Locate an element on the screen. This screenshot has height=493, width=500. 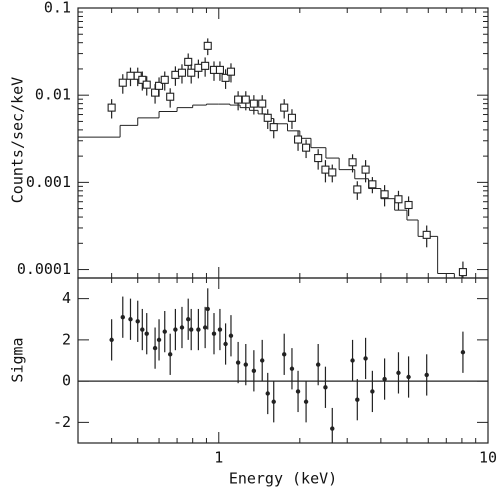
y-axis-label: Counts/sec/keV is located at coordinates (18, 140).